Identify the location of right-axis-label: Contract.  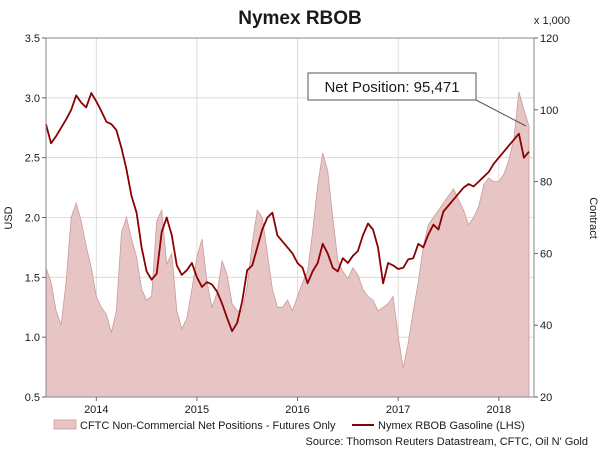
(593, 218).